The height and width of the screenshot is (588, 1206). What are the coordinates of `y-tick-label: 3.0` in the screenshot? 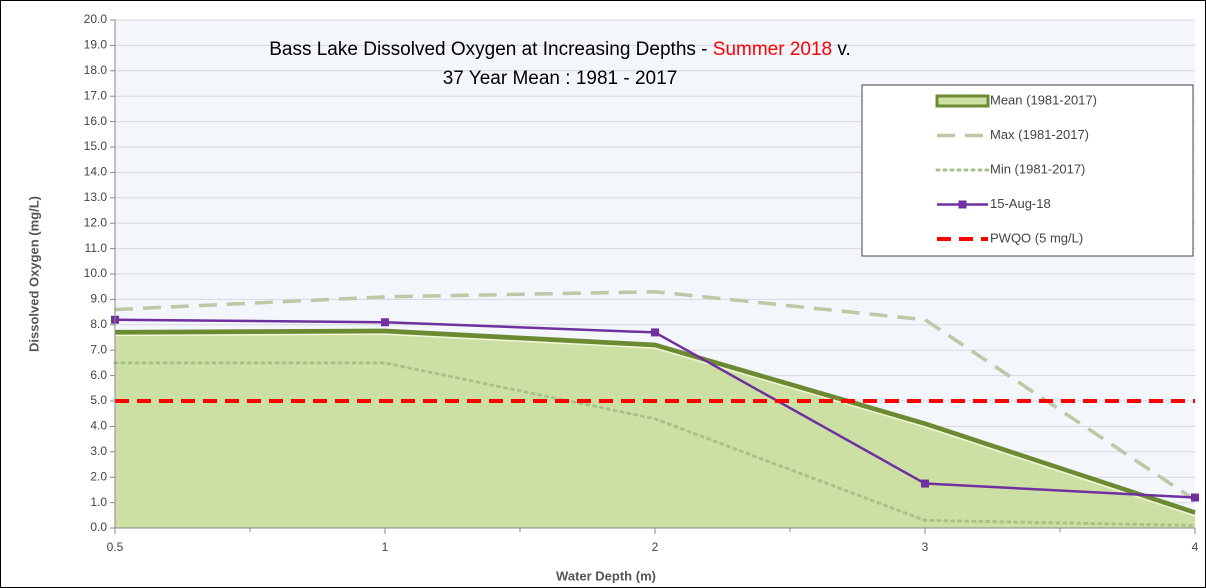 It's located at (98, 451).